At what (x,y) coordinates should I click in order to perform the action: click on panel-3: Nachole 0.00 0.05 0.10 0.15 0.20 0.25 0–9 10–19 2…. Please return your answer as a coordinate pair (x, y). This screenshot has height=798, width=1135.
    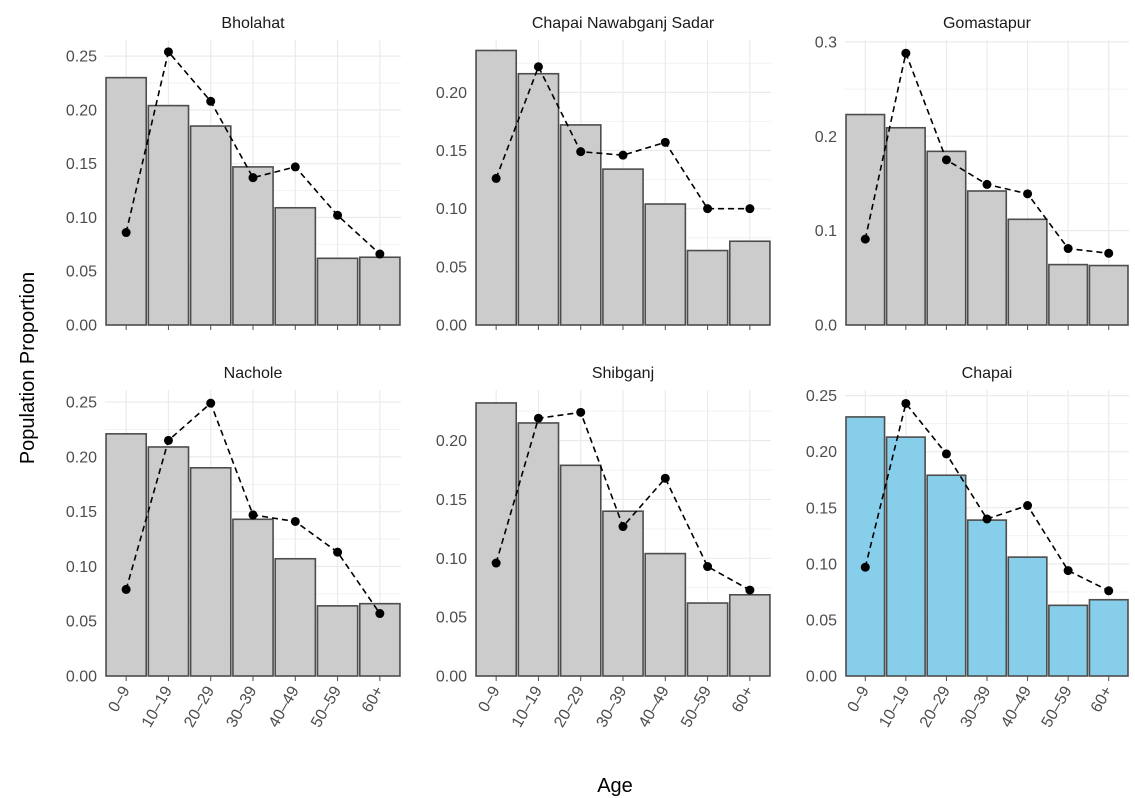
    Looking at the image, I should click on (233, 548).